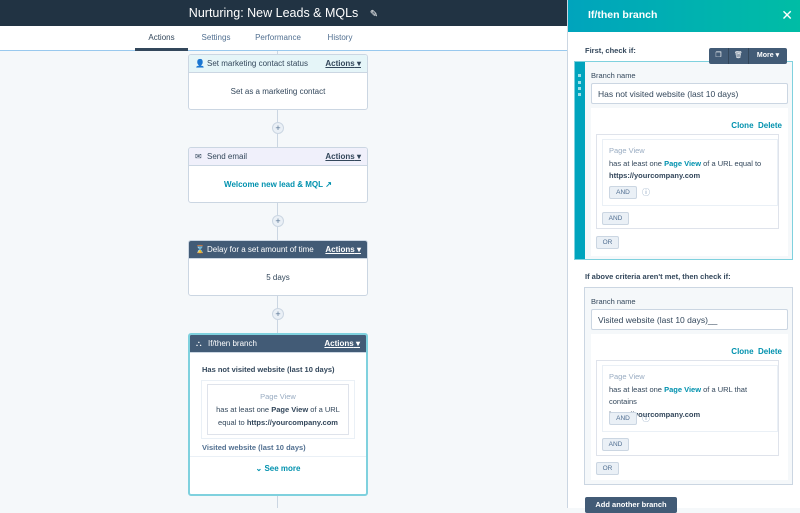  What do you see at coordinates (340, 37) in the screenshot?
I see `tab-history: History` at bounding box center [340, 37].